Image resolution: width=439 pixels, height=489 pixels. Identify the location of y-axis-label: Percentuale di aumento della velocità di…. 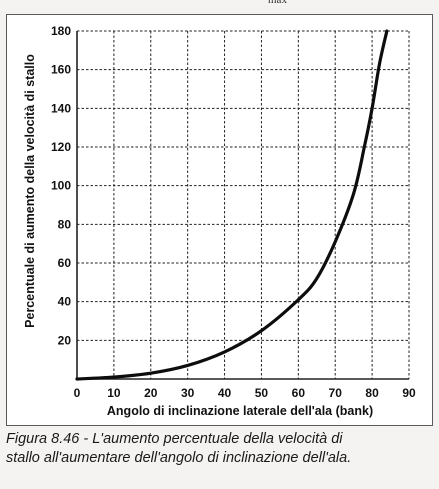
(30, 191).